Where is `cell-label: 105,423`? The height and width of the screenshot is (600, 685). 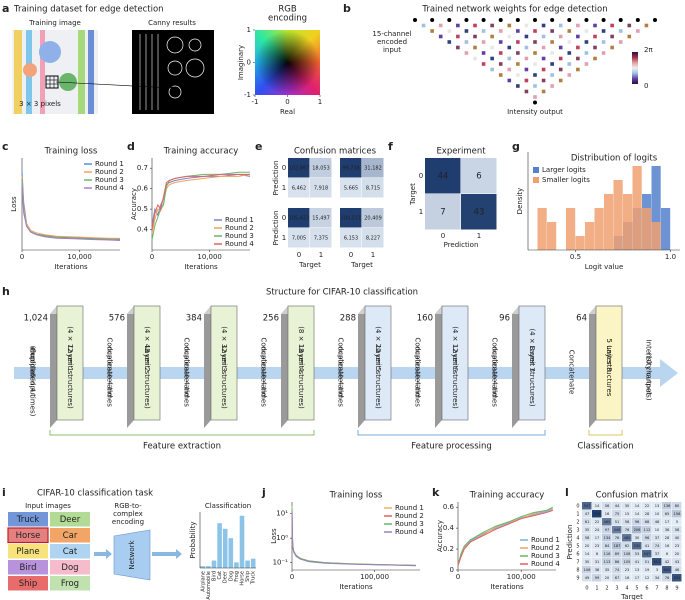
cell-label: 105,423 is located at coordinates (299, 219).